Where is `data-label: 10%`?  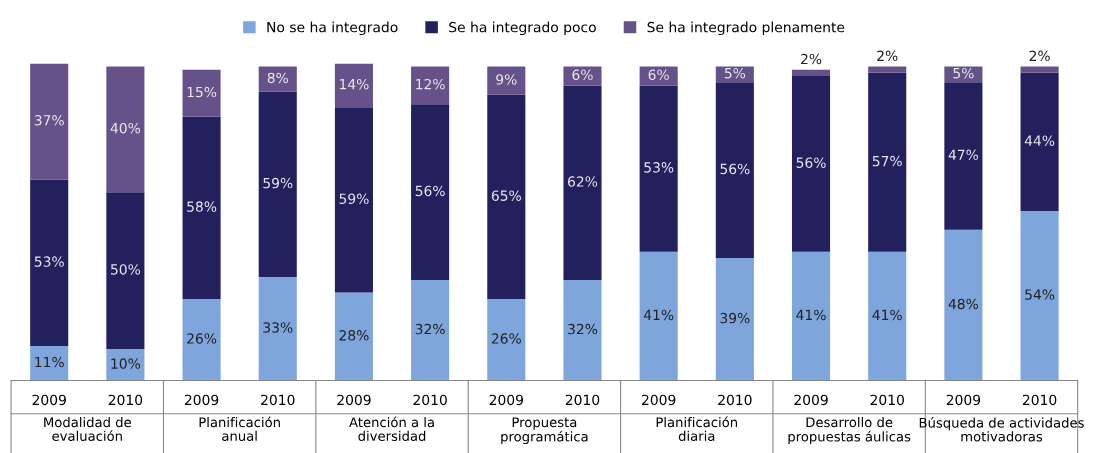 data-label: 10% is located at coordinates (126, 363).